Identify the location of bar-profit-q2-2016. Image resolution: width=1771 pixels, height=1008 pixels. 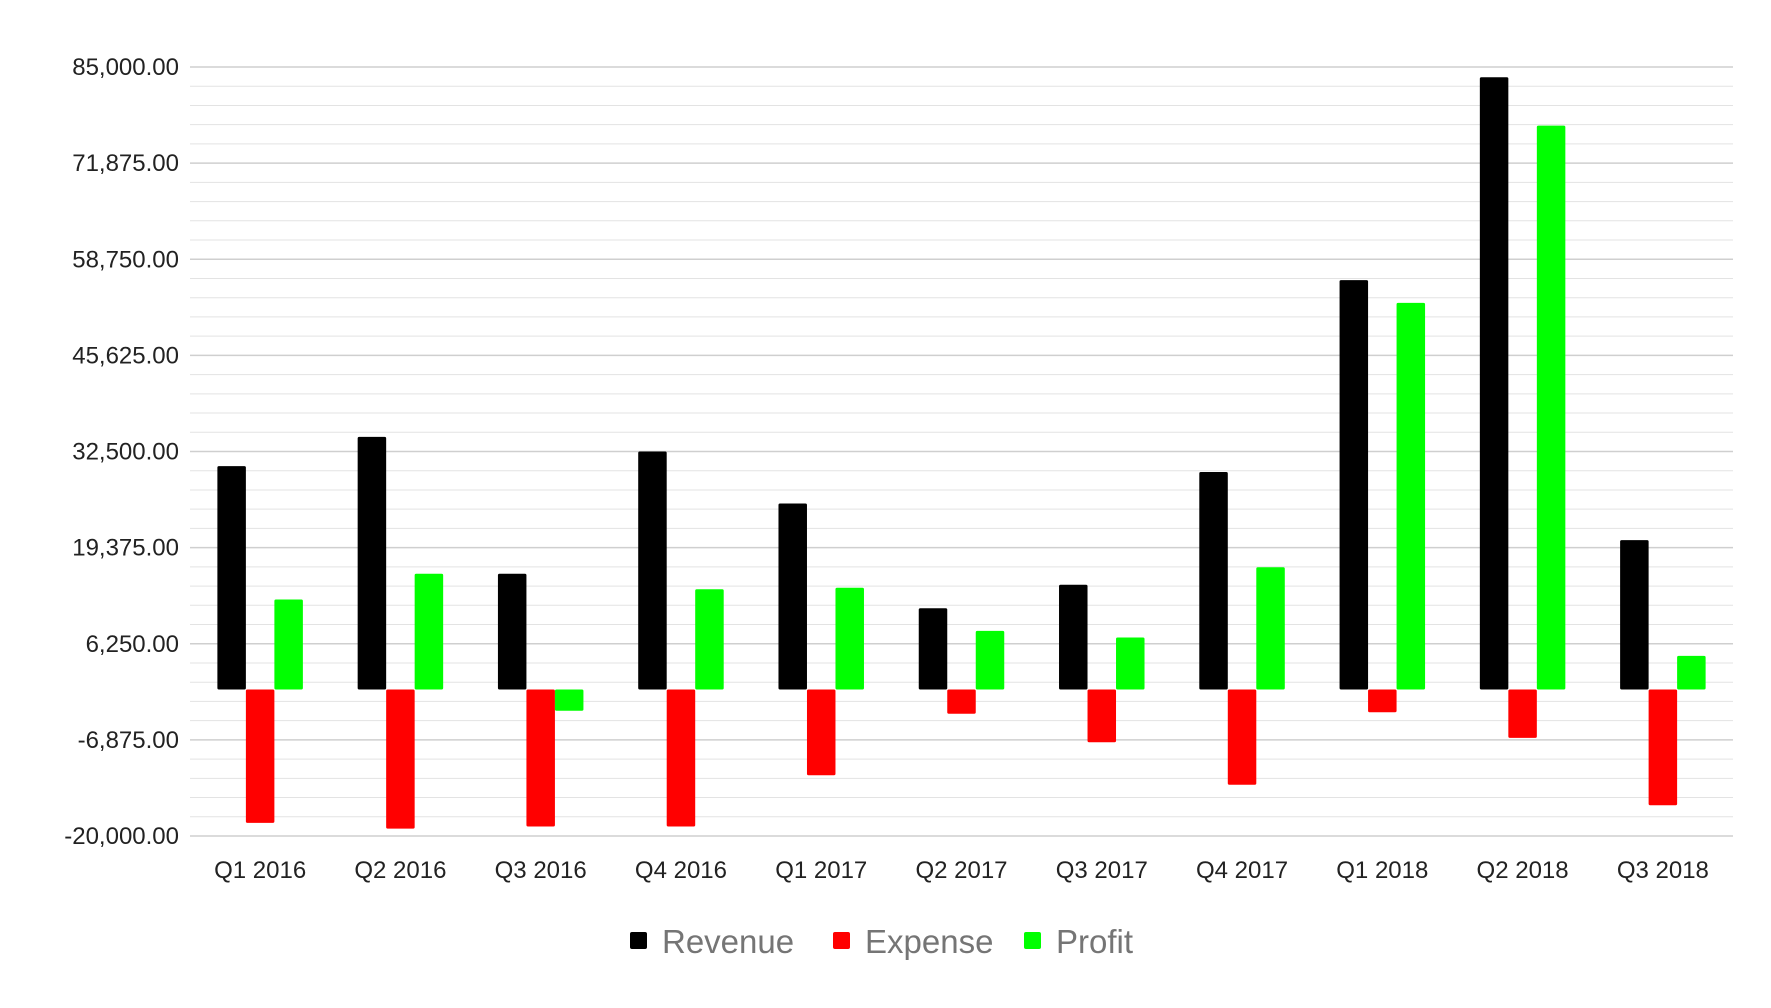
(429, 631).